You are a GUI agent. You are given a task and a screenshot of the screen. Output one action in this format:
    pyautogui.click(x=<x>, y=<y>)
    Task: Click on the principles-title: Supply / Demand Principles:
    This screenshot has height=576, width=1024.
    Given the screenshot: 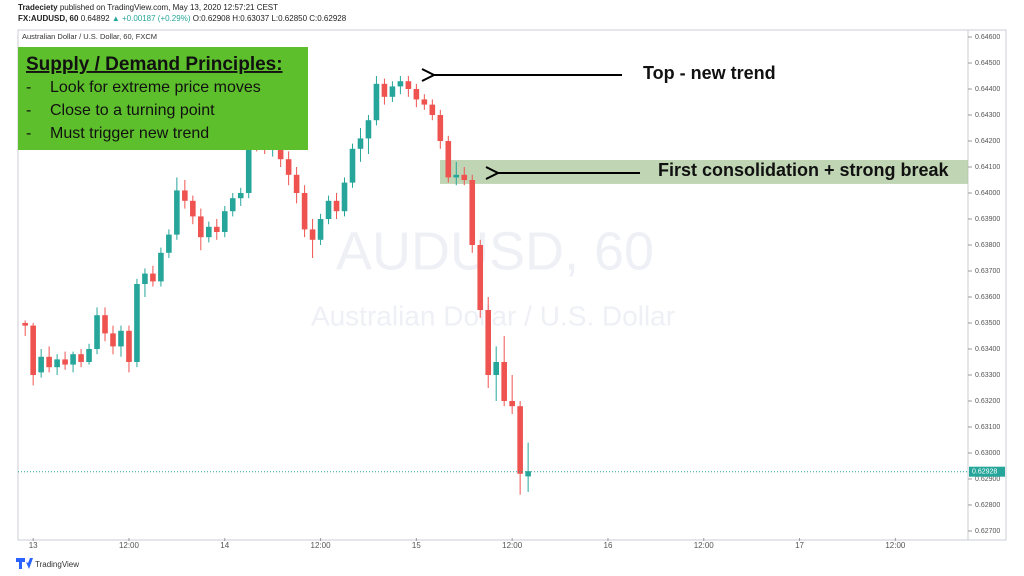 What is the action you would take?
    pyautogui.click(x=154, y=64)
    